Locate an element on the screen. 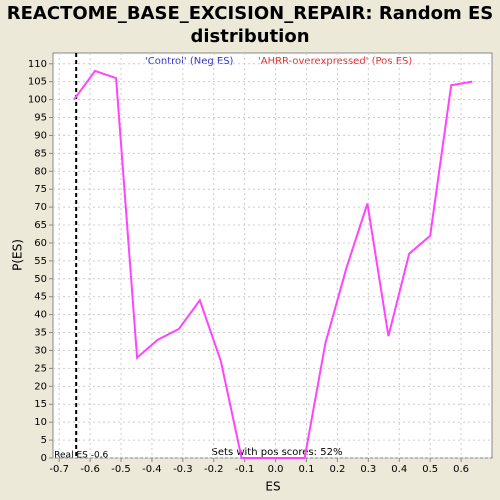  x-tick-label: -0.1 is located at coordinates (245, 469).